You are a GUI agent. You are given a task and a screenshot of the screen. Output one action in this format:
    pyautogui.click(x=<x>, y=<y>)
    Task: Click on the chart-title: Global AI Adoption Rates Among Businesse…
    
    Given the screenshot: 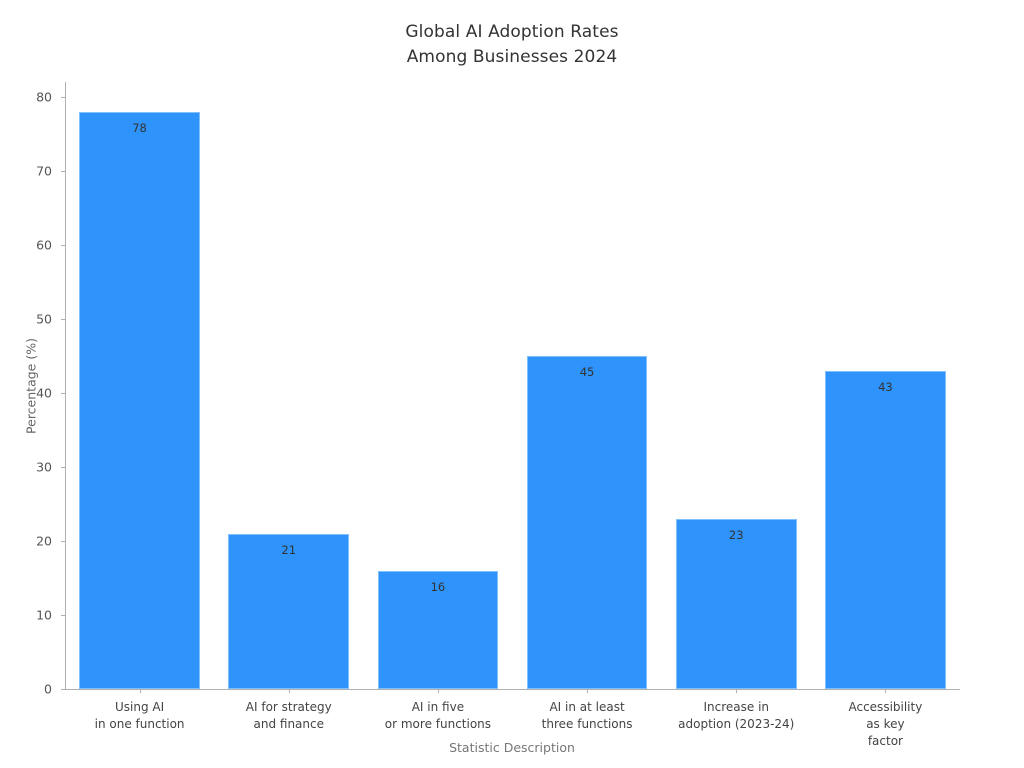 What is the action you would take?
    pyautogui.click(x=512, y=44)
    